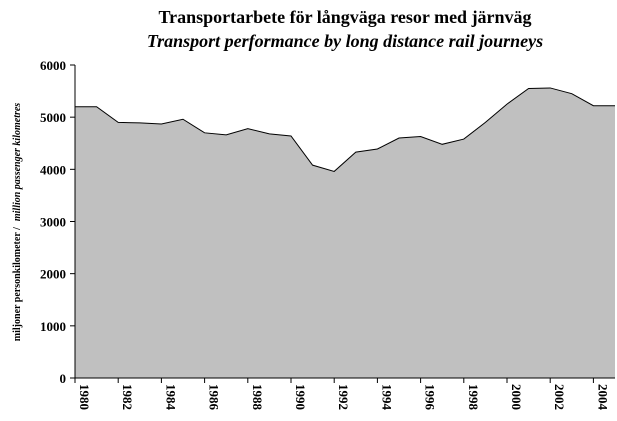 The width and height of the screenshot is (617, 421). Describe the element at coordinates (53, 274) in the screenshot. I see `y-tick-label: 2000` at that location.